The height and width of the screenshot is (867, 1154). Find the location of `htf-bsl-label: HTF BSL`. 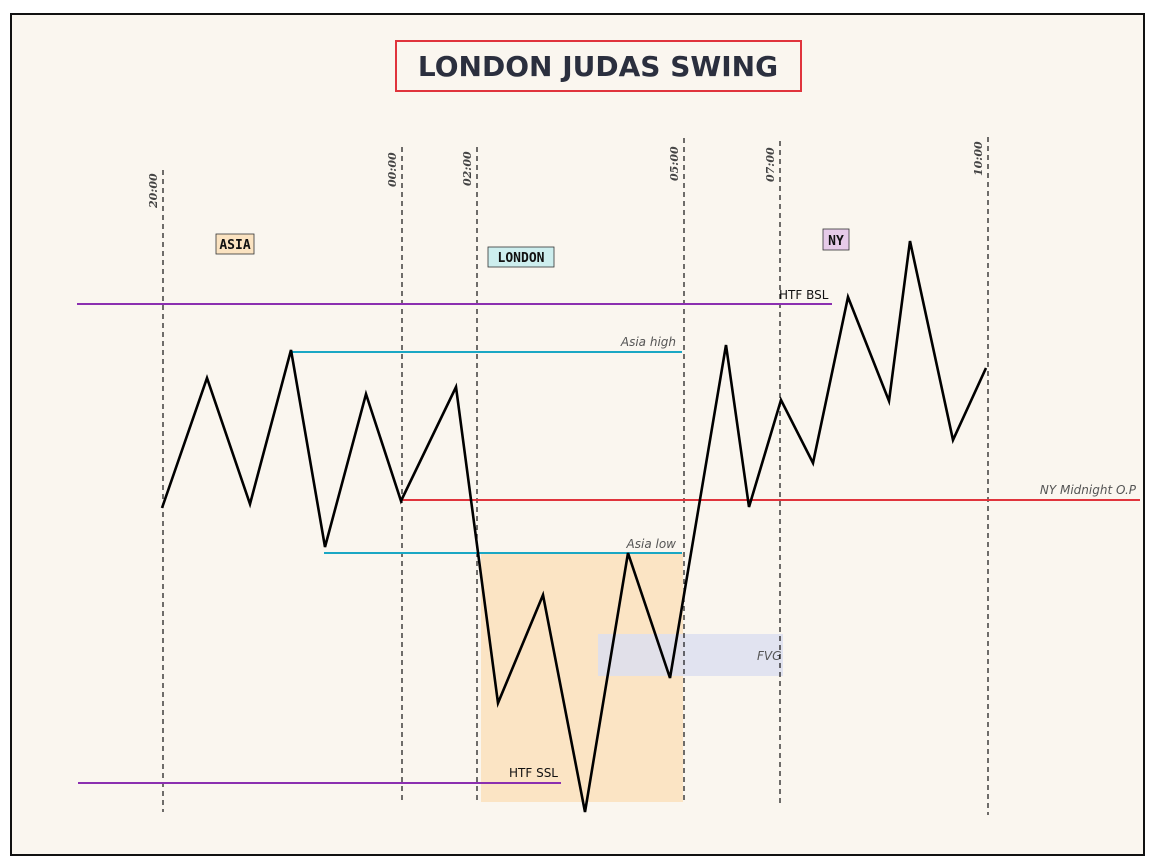

htf-bsl-label: HTF BSL is located at coordinates (804, 295).